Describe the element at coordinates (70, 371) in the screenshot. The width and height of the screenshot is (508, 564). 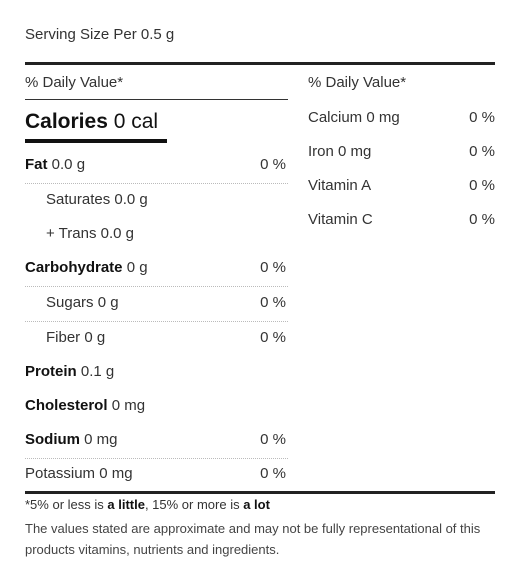
I see `nutrient-row-protein: Protein 0.1 g` at that location.